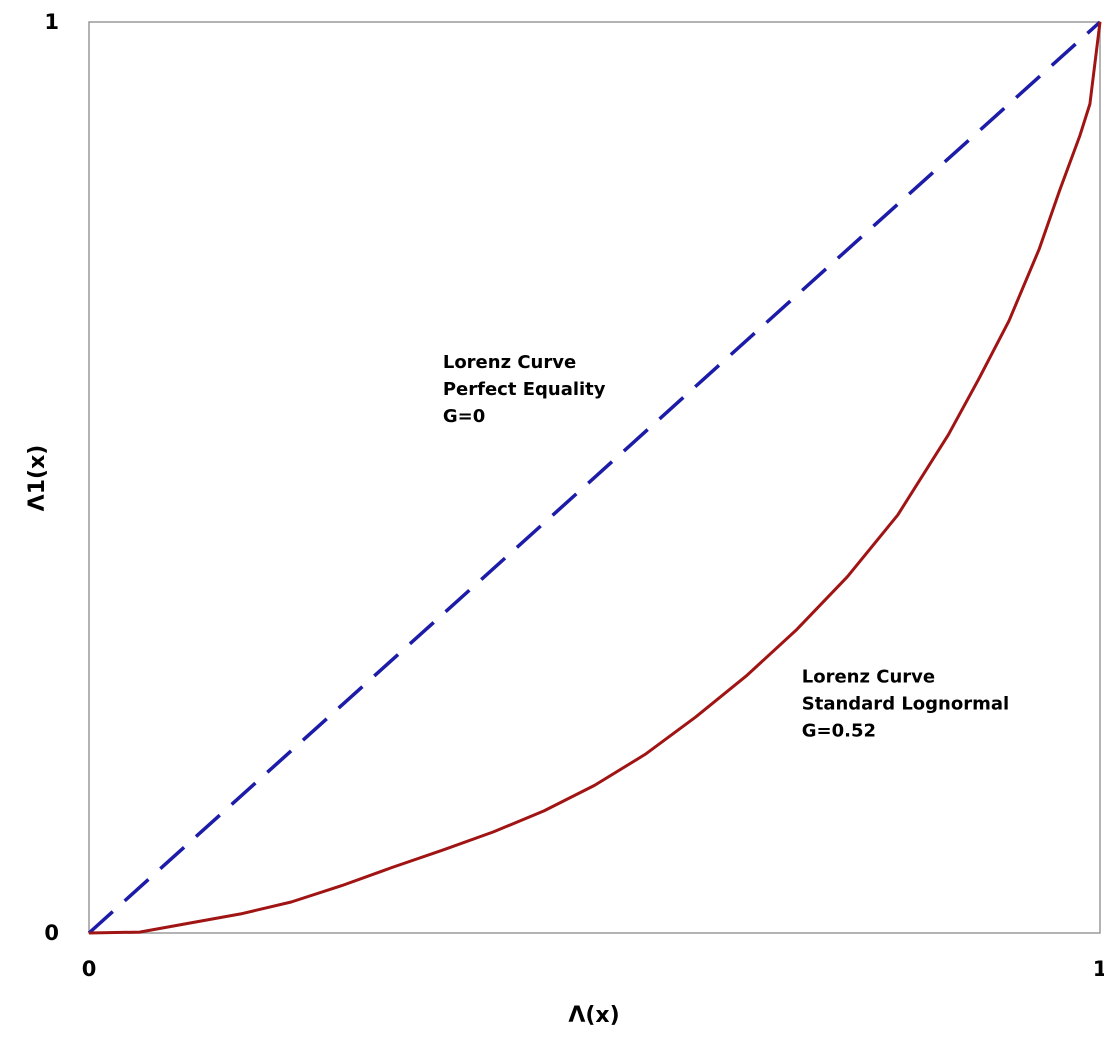 The height and width of the screenshot is (1039, 1104). Describe the element at coordinates (839, 730) in the screenshot. I see `annotation-line: G=0.52` at that location.